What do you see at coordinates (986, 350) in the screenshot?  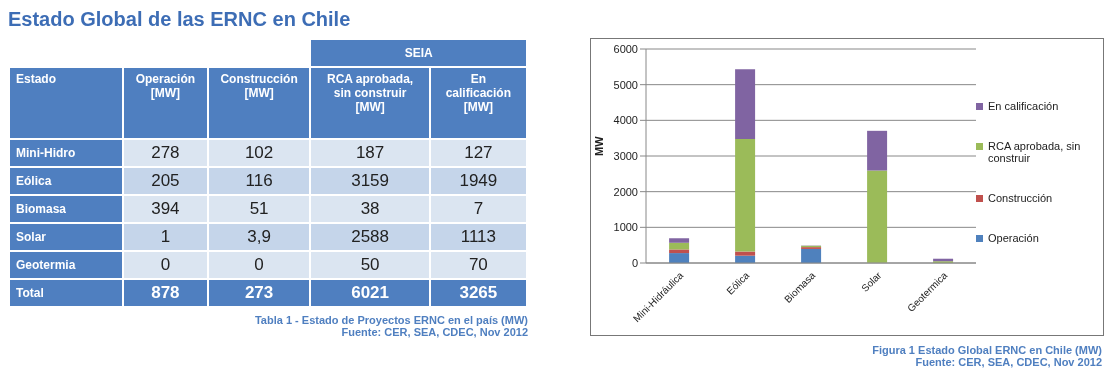 I see `text: Figura 1 Estado Global ERNC en Chile (MW)` at bounding box center [986, 350].